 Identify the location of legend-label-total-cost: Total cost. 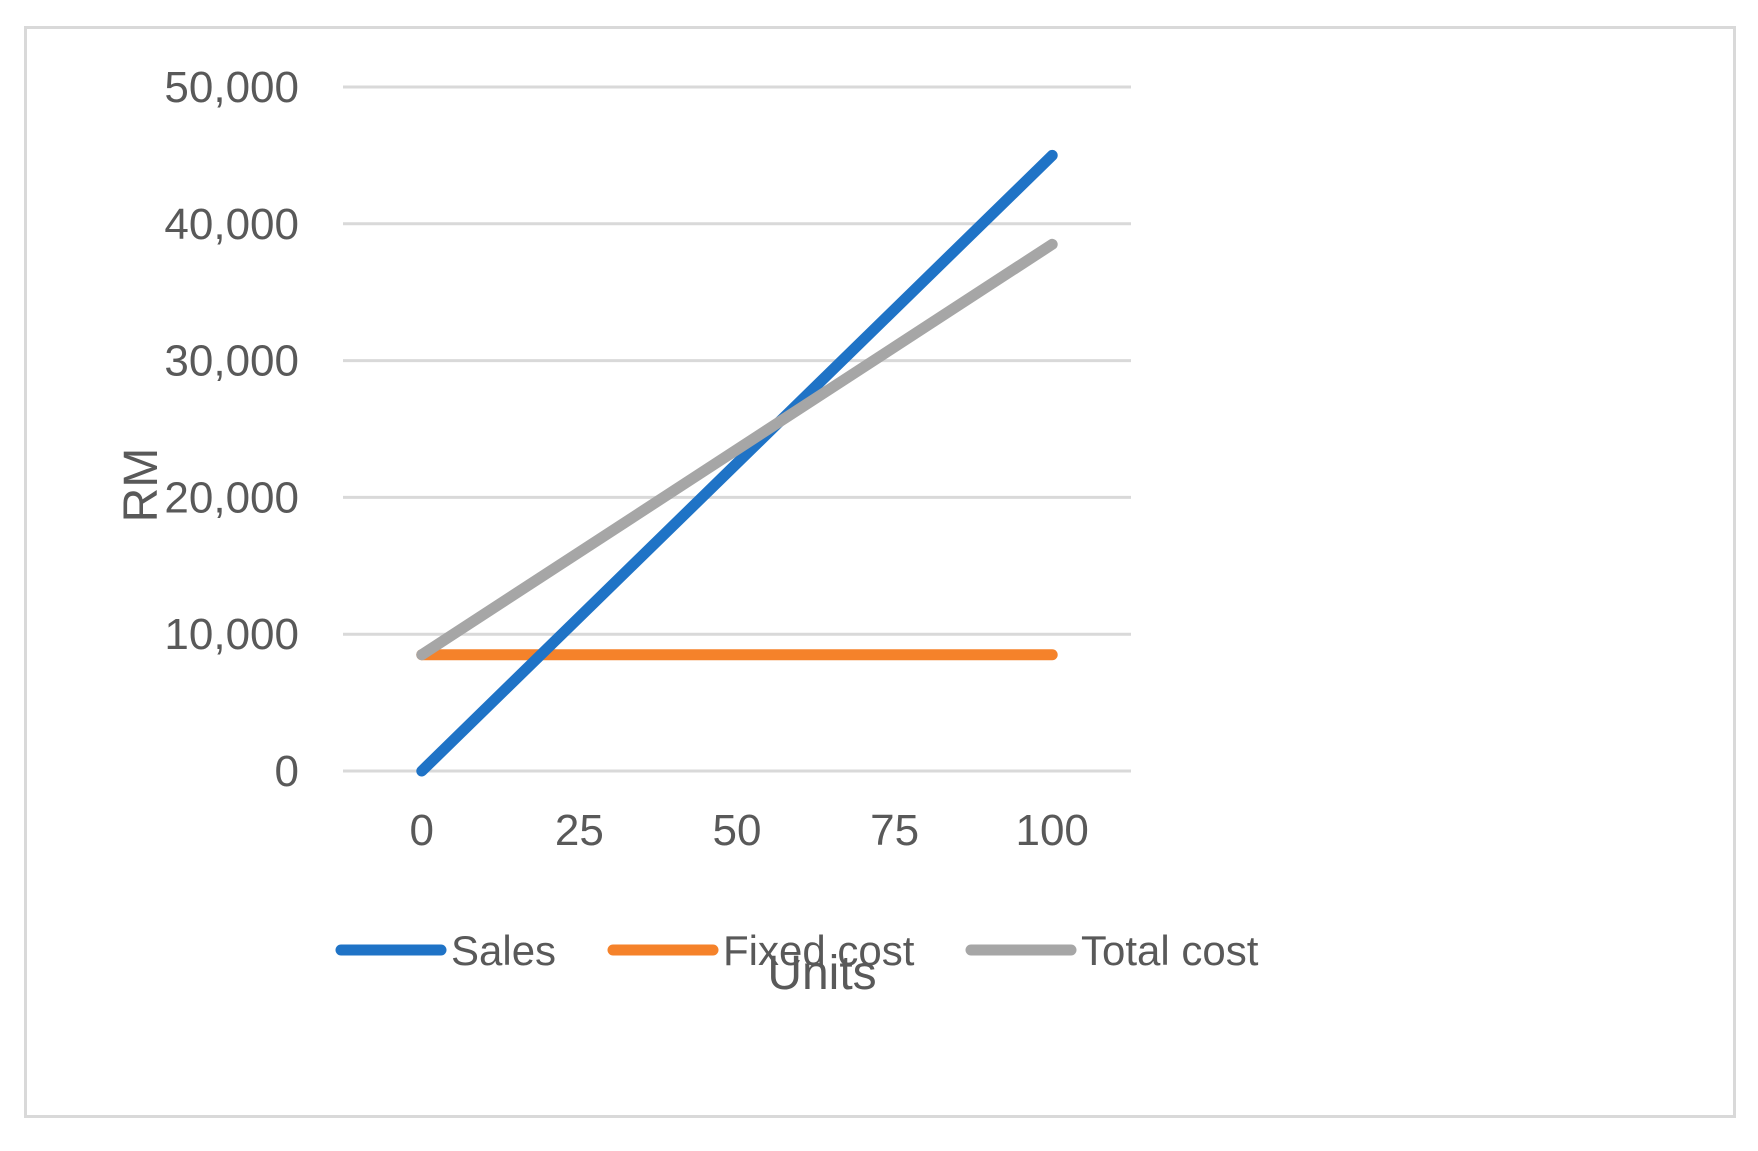
(1170, 950).